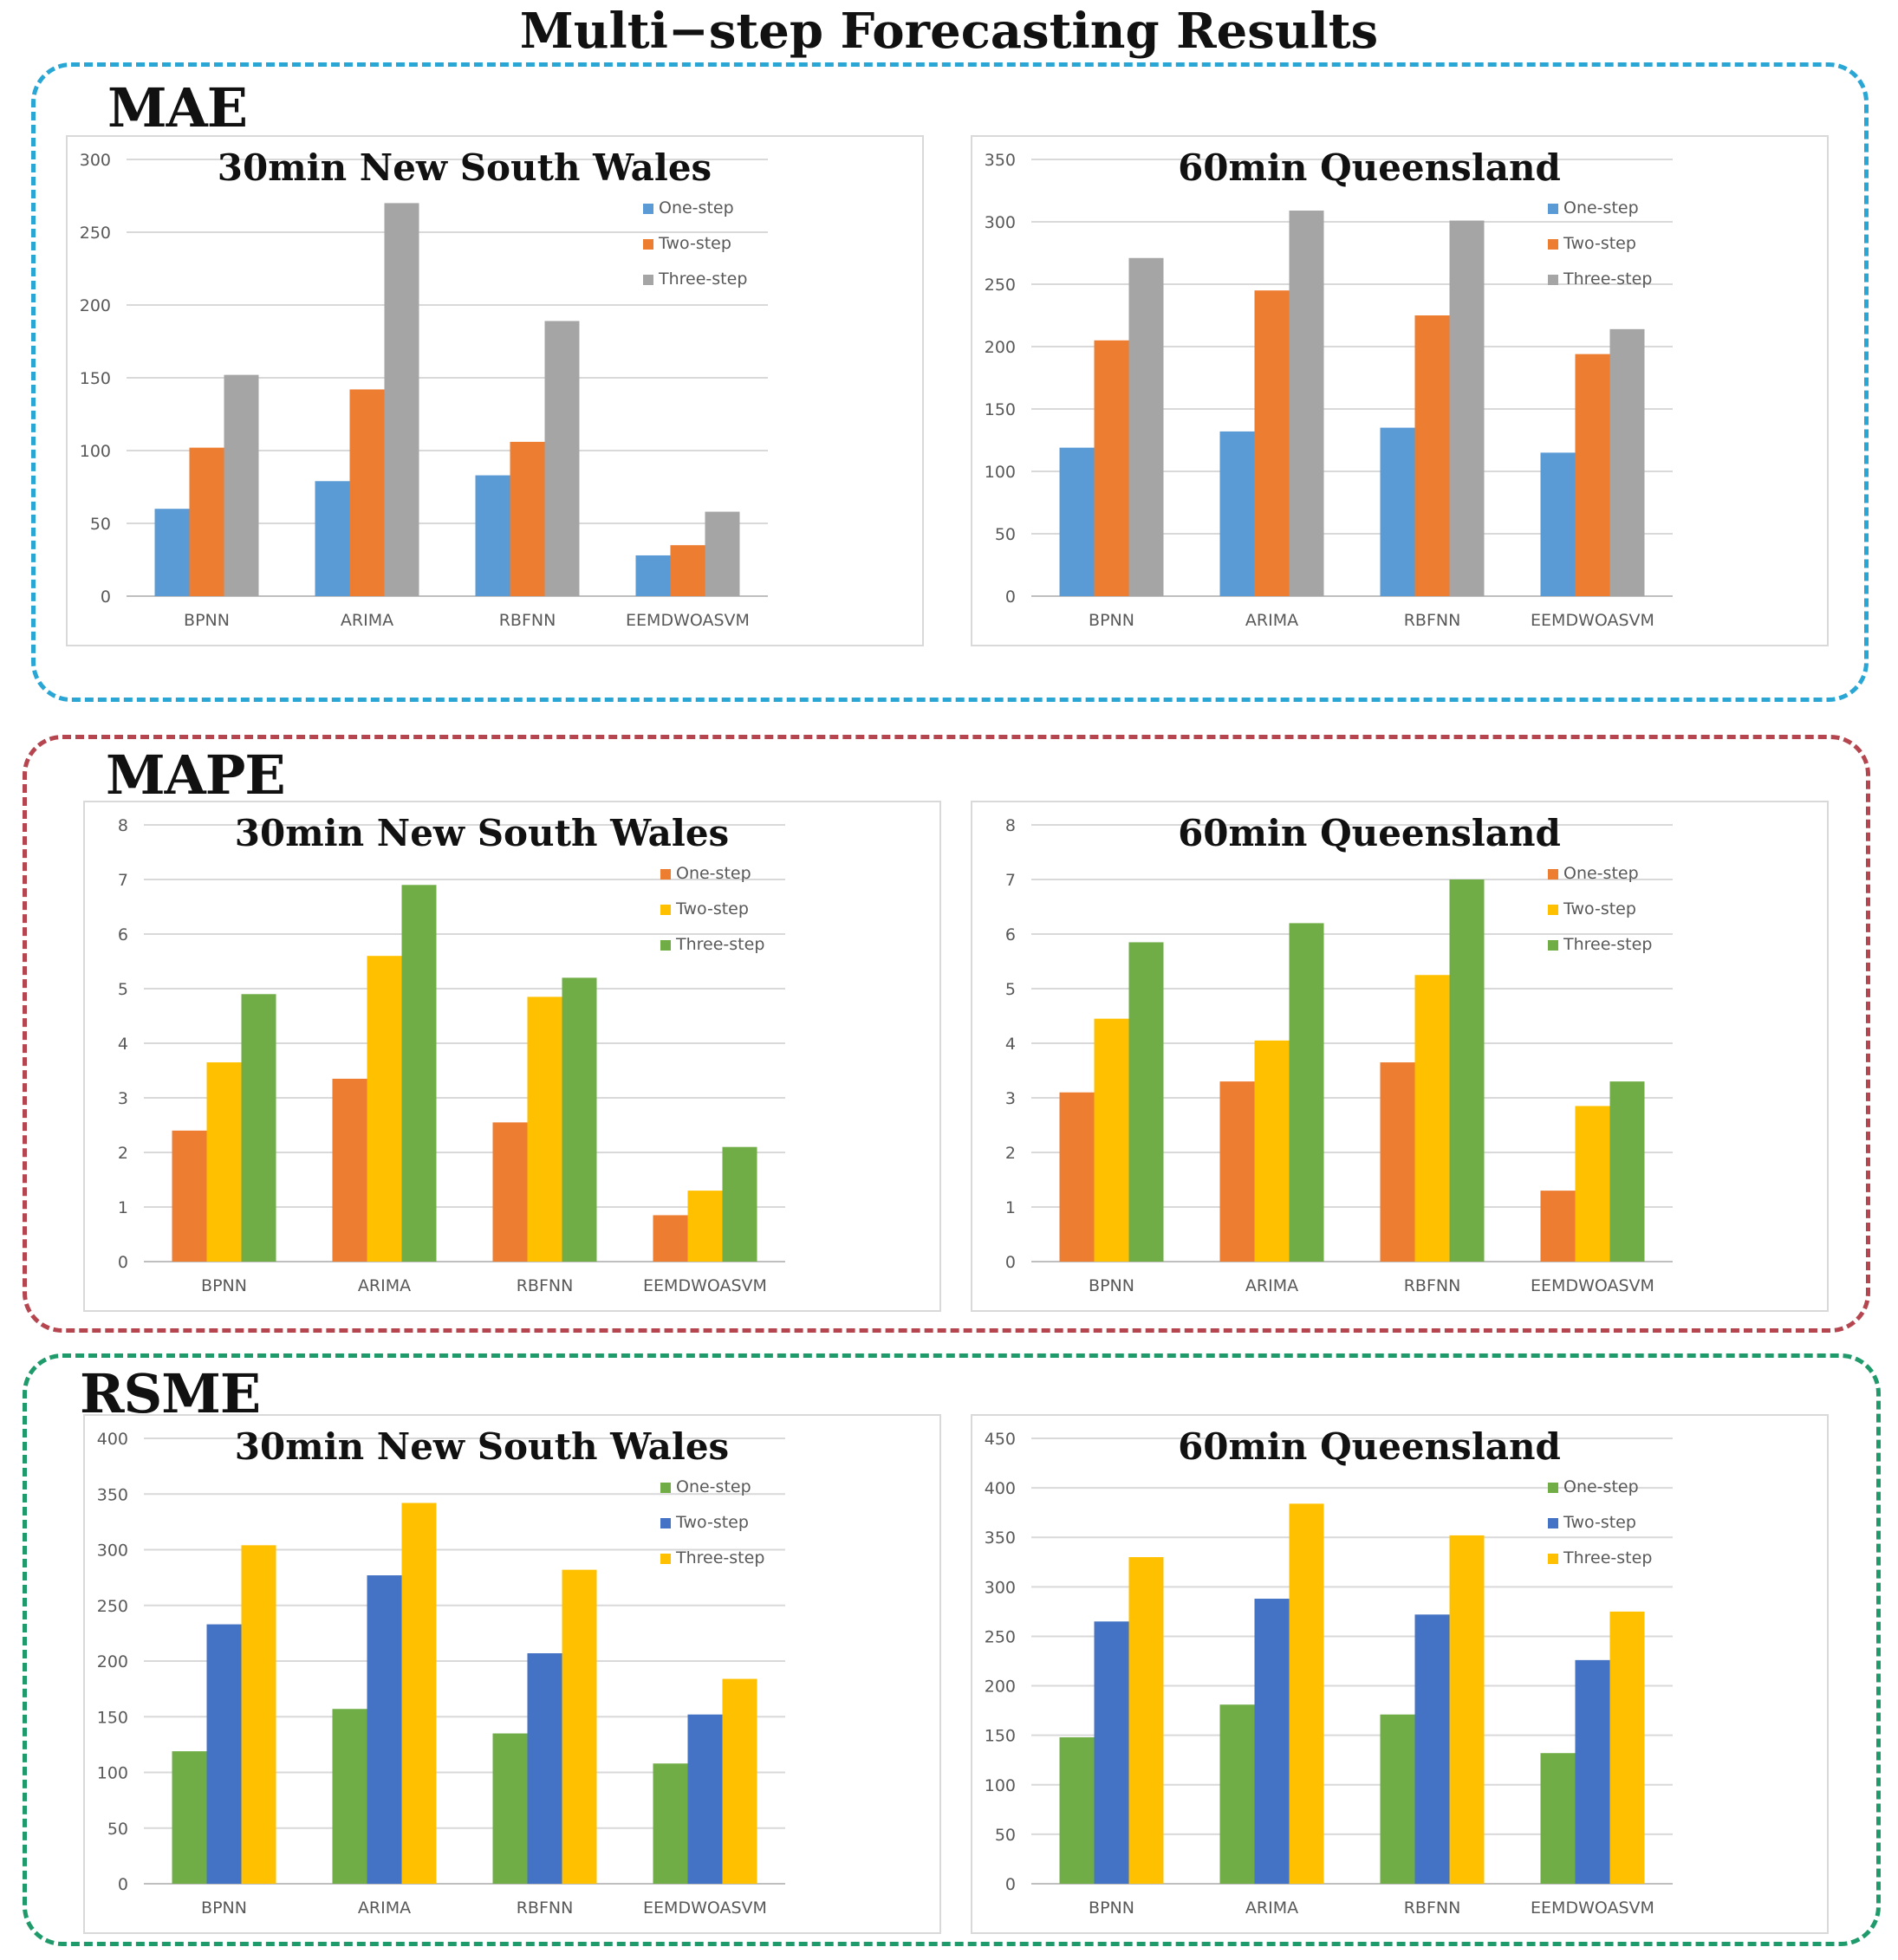 This screenshot has width=1898, height=1960. Describe the element at coordinates (1599, 1522) in the screenshot. I see `legend-label-two-step: Two-step` at that location.